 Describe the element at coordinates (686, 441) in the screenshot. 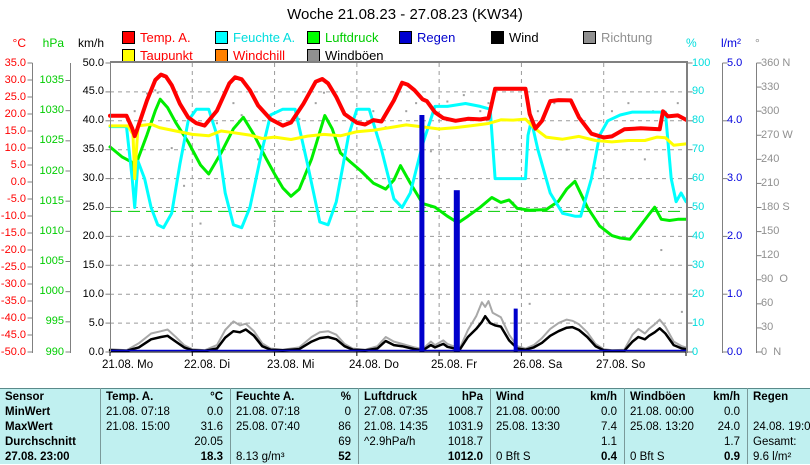

I see `table-cell: 1.7` at that location.